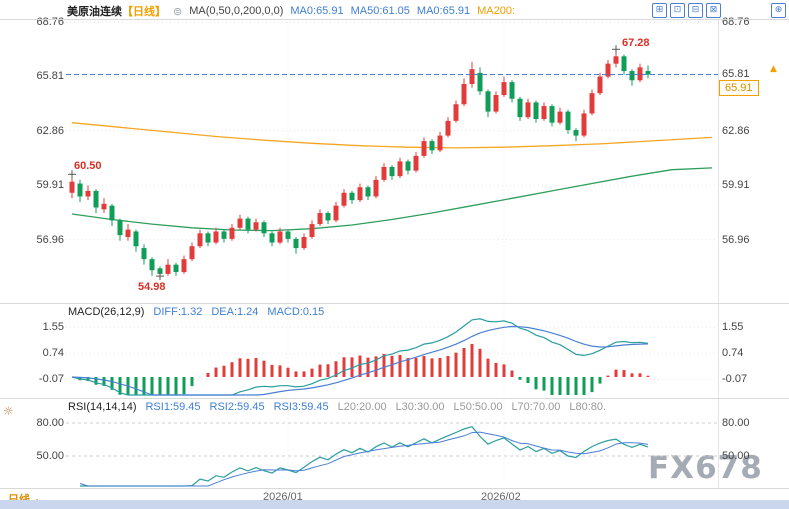 The height and width of the screenshot is (509, 789). I want to click on period-label: 【日线】, so click(144, 12).